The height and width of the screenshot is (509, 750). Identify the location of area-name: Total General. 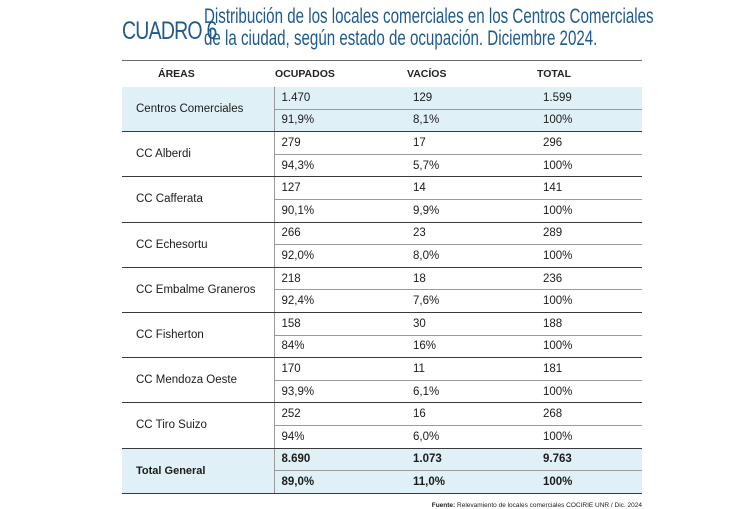
(198, 471).